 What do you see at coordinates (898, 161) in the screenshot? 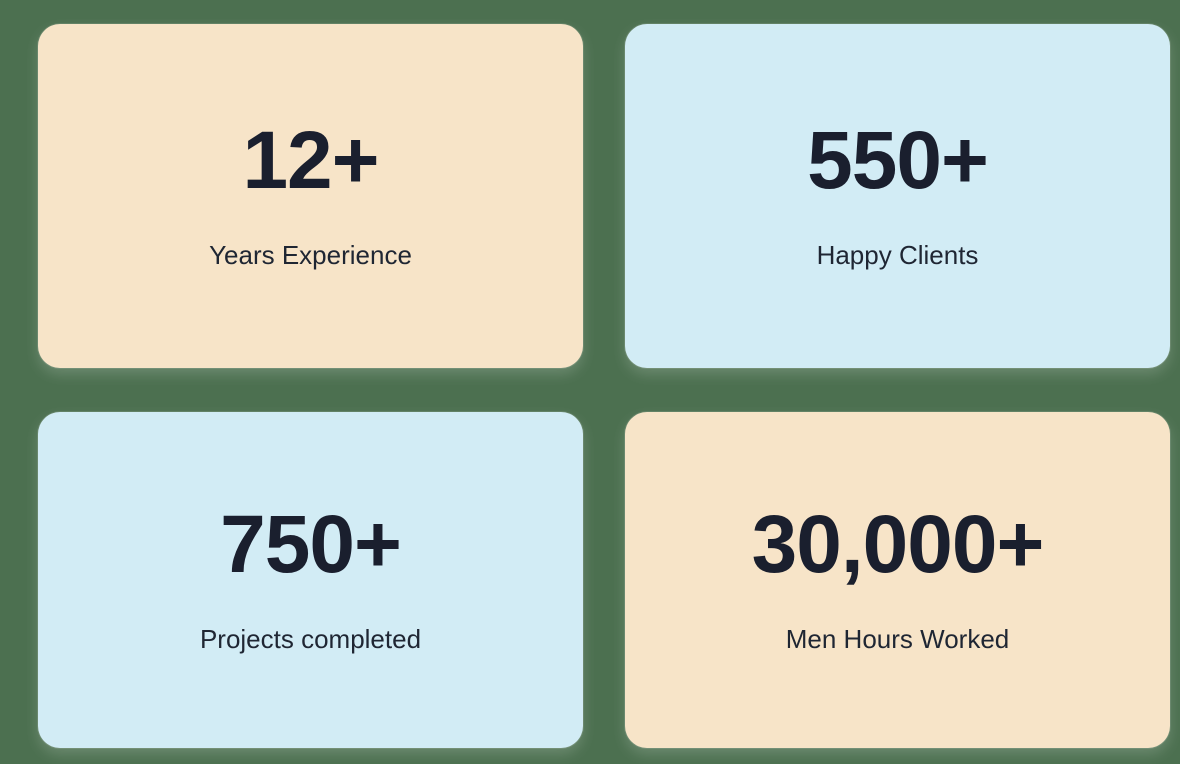
I see `stat-value: 550+` at bounding box center [898, 161].